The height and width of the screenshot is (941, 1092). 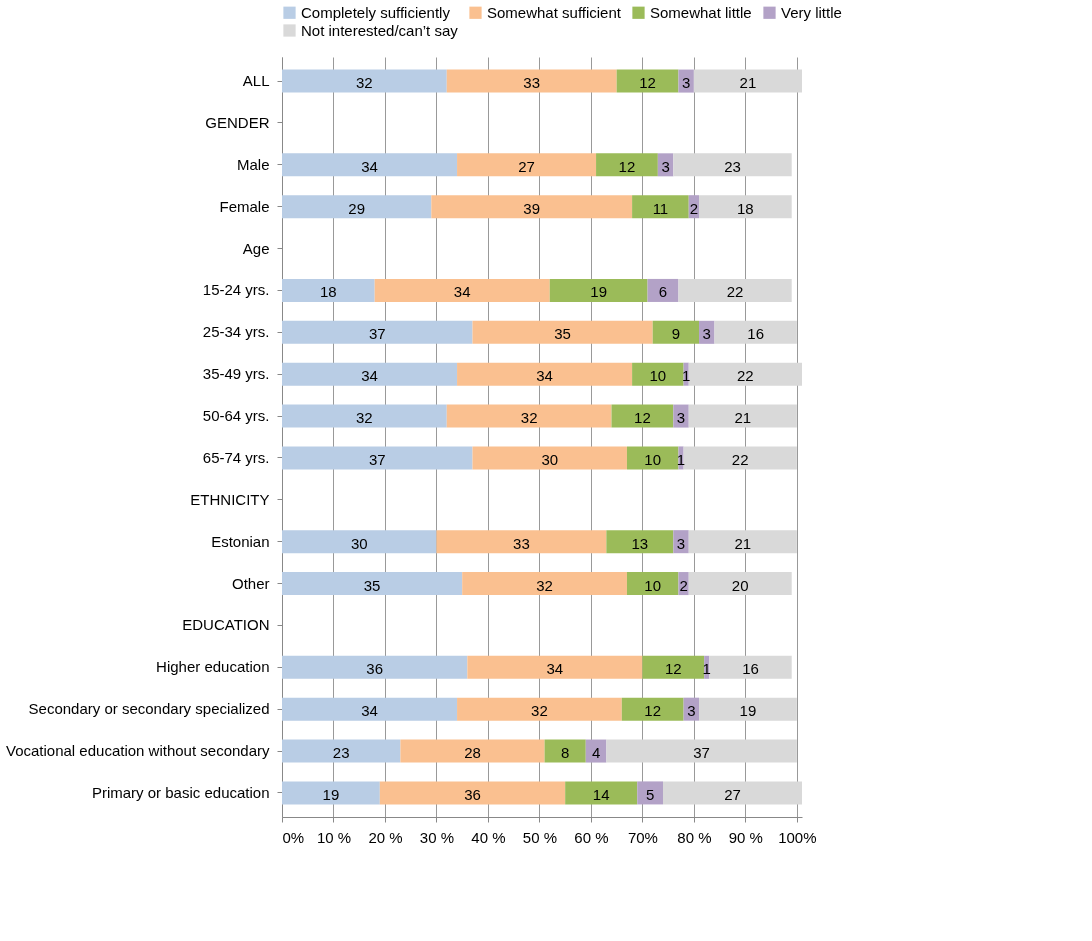 What do you see at coordinates (686, 376) in the screenshot?
I see `data-label: 1` at bounding box center [686, 376].